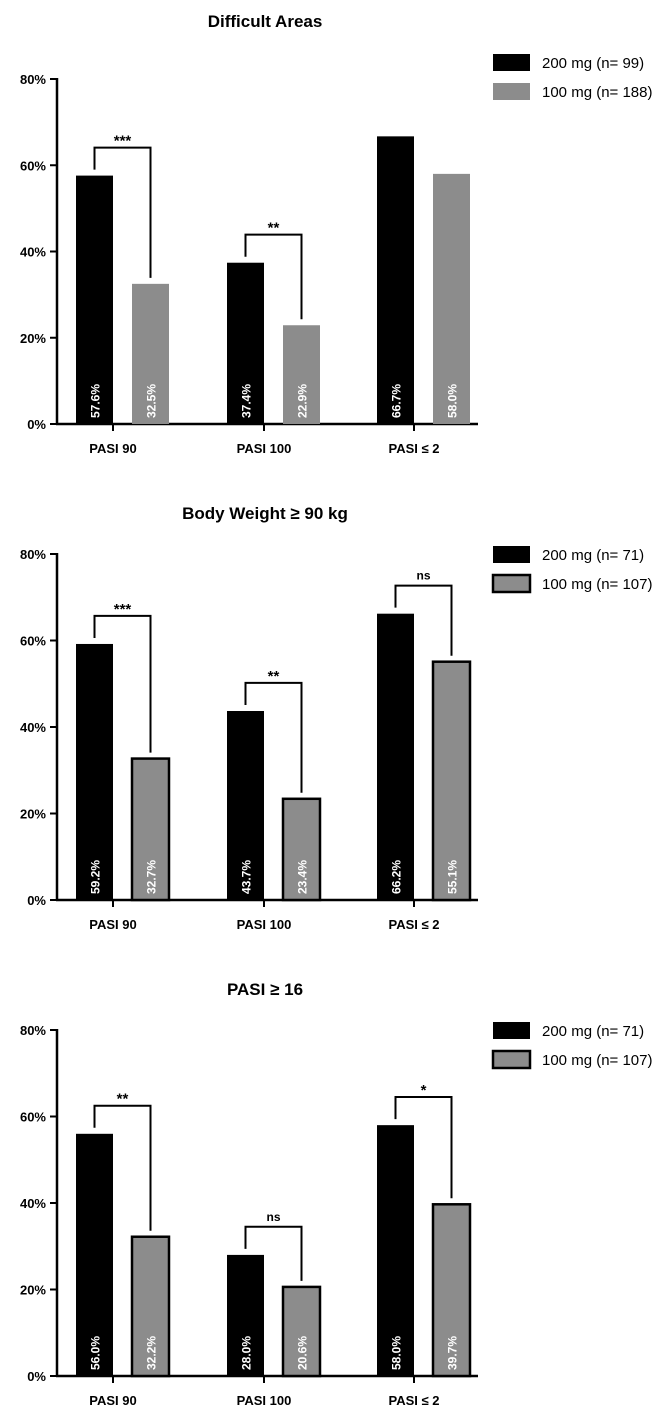 The height and width of the screenshot is (1406, 663). What do you see at coordinates (593, 63) in the screenshot?
I see `legend-label: 200 mg (n= 99)` at bounding box center [593, 63].